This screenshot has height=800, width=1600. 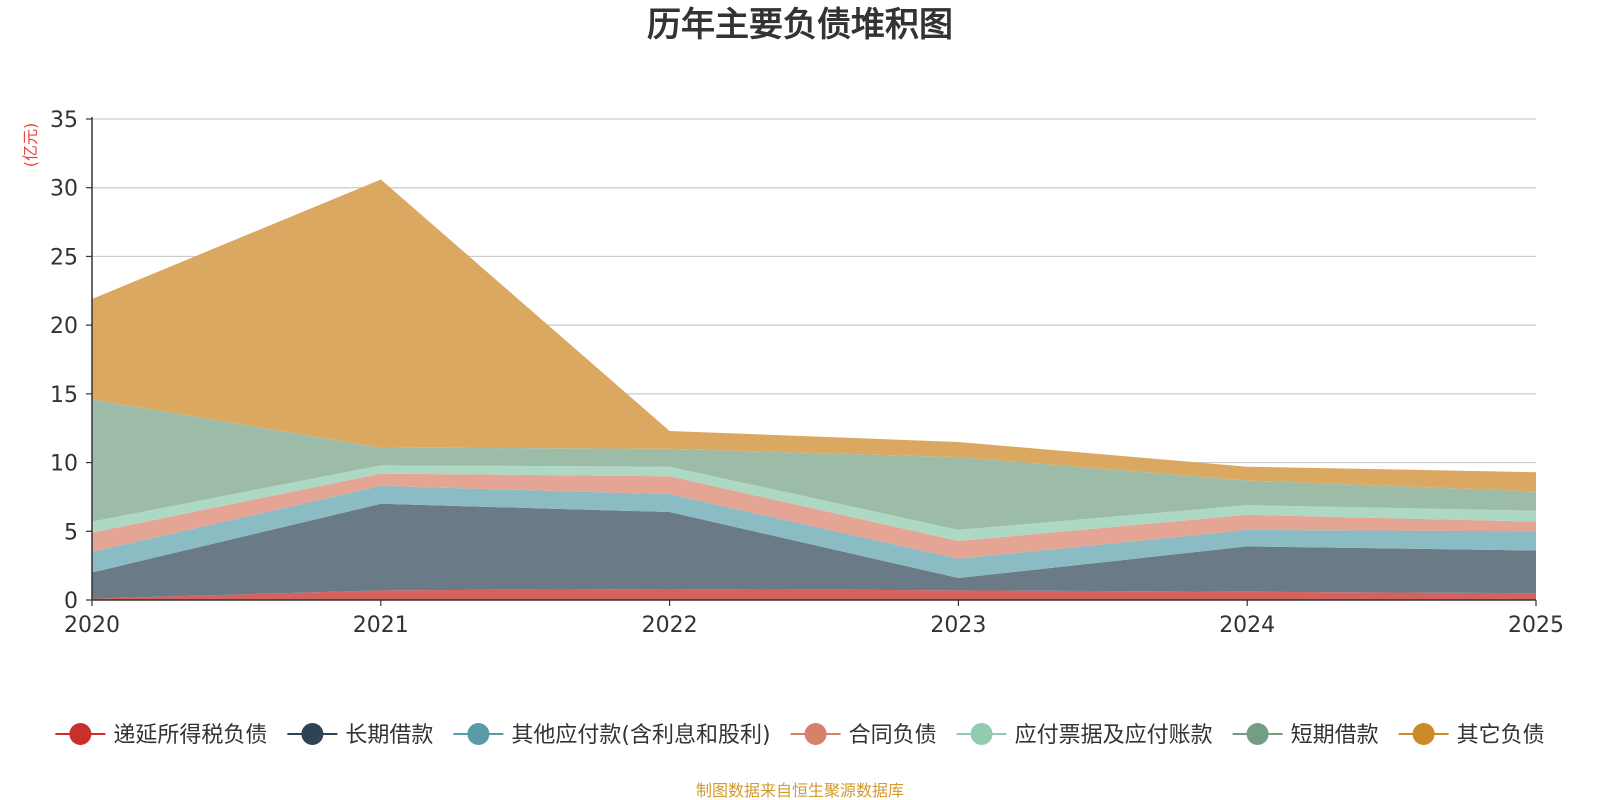 I want to click on legend-label: 短期借款, so click(x=1335, y=735).